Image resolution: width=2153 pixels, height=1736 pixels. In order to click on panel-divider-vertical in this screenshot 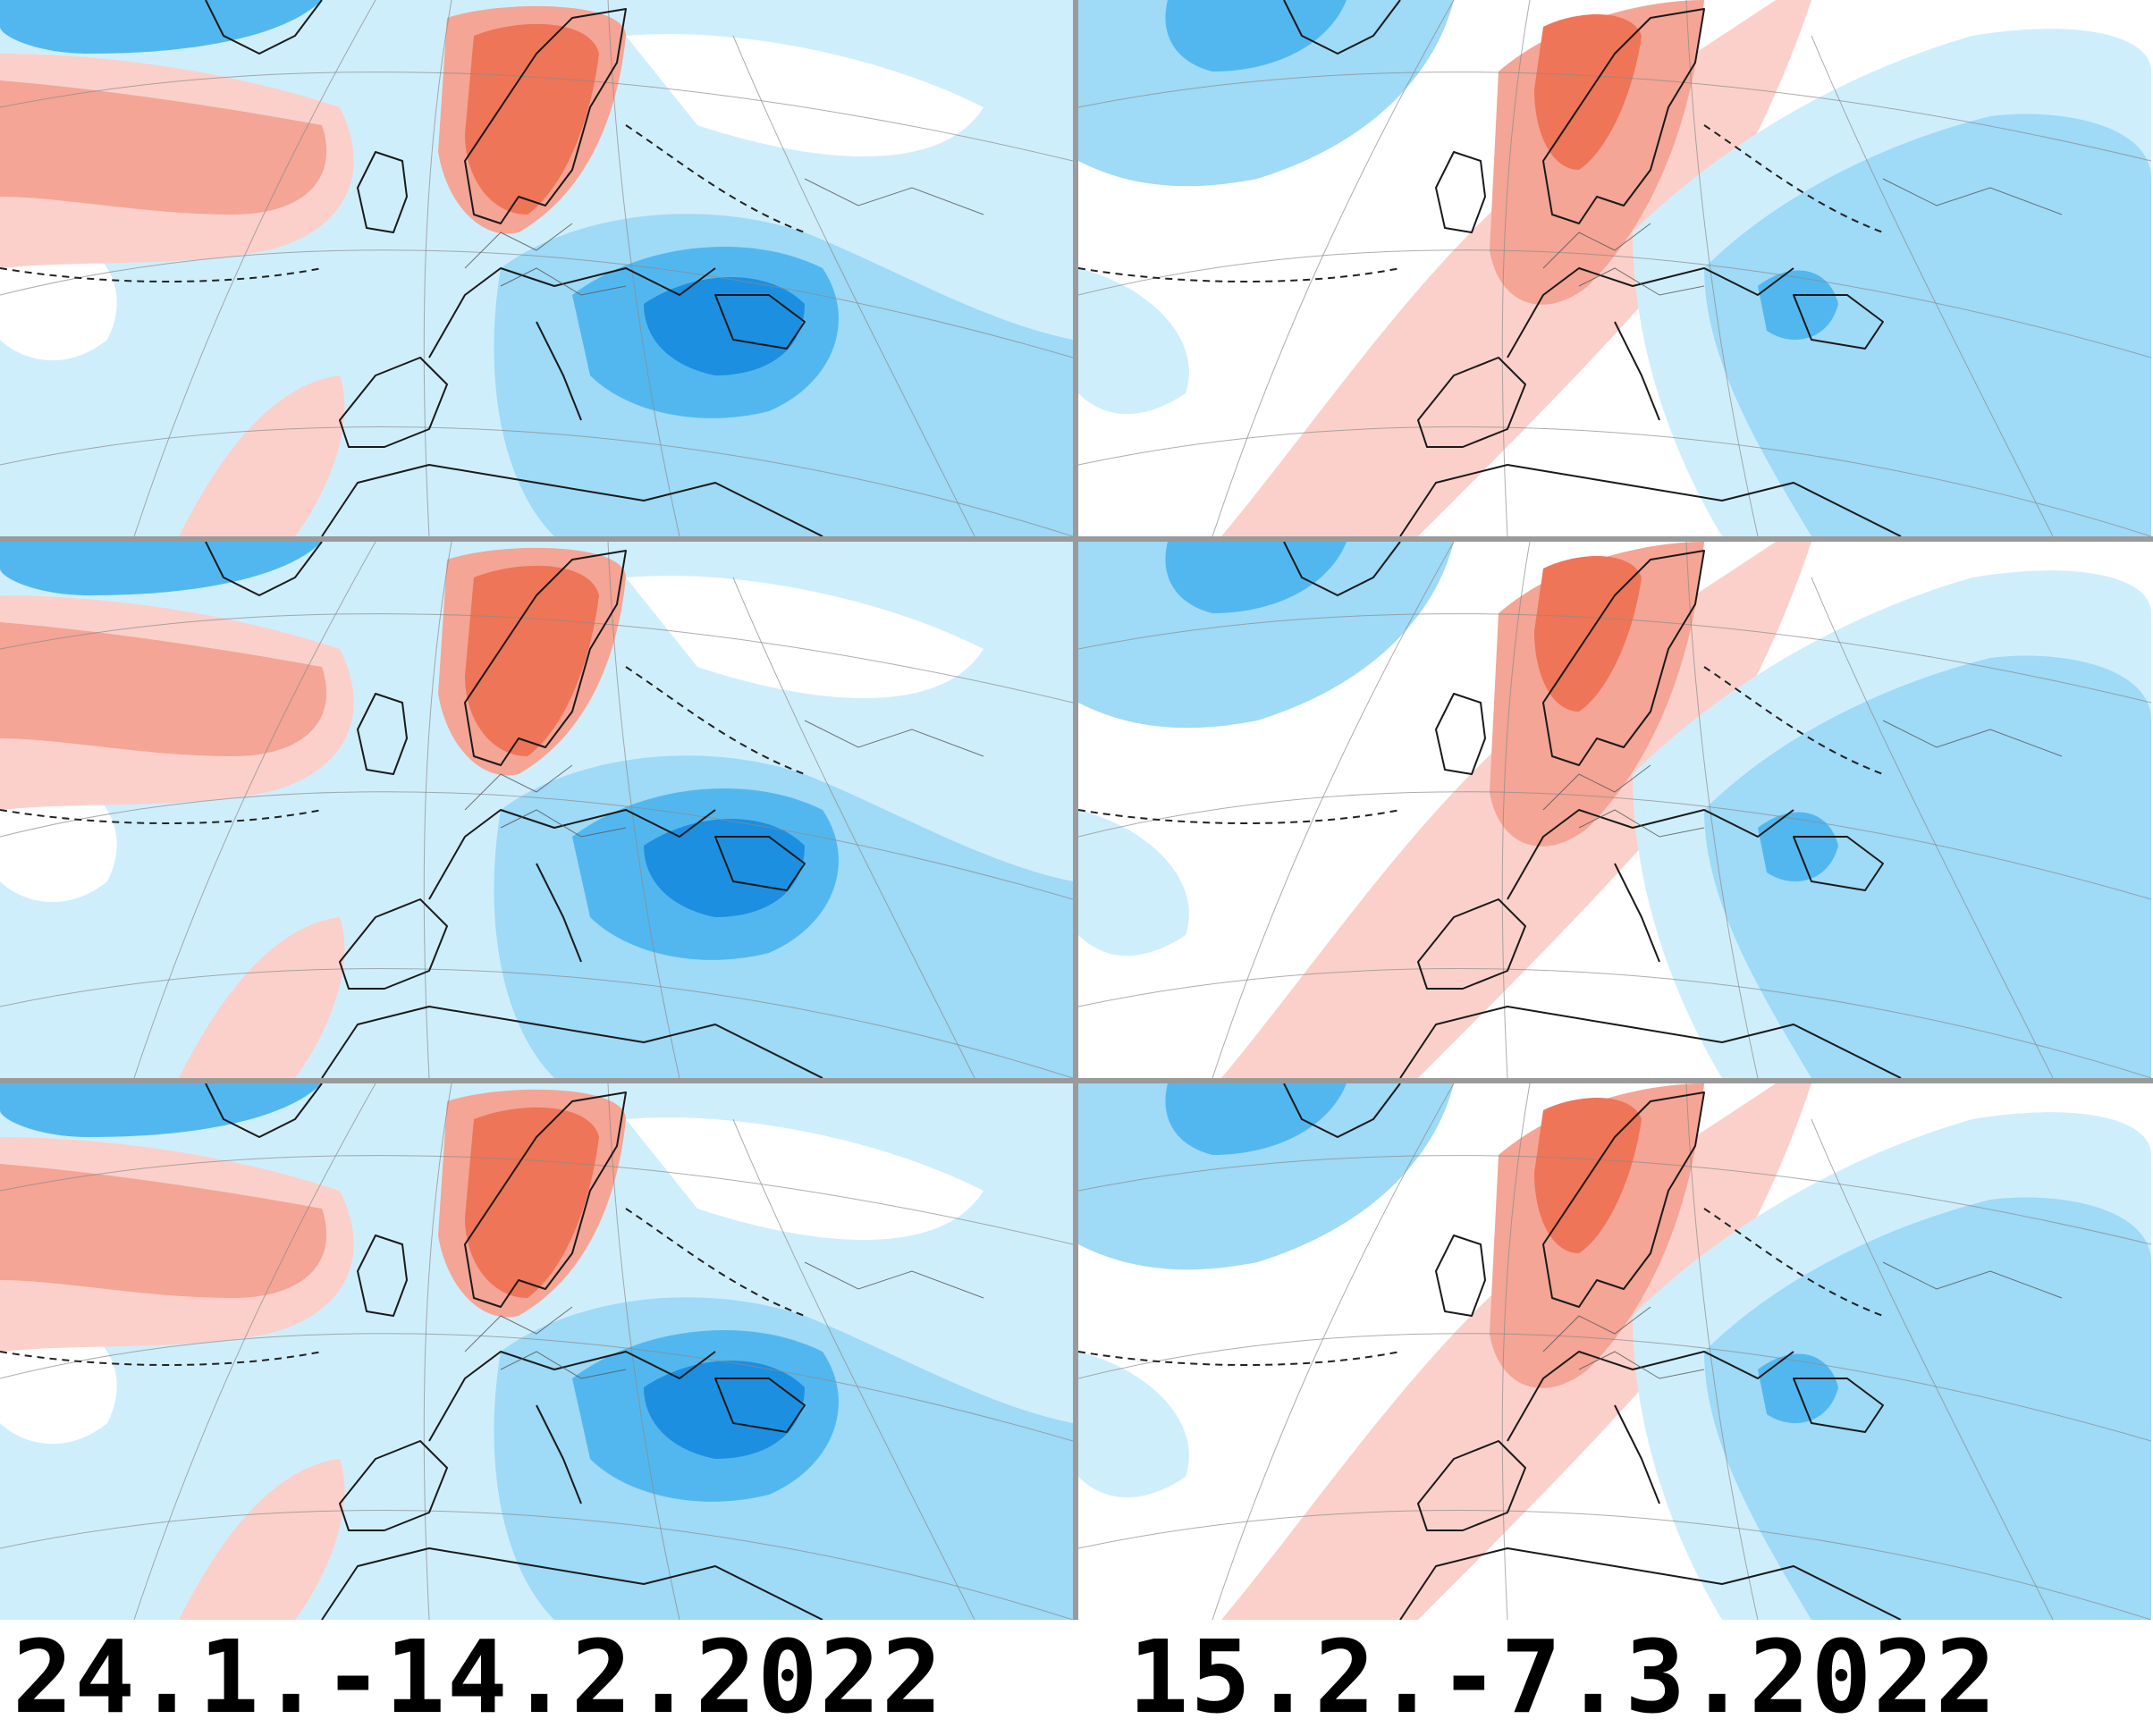, I will do `click(1075, 810)`.